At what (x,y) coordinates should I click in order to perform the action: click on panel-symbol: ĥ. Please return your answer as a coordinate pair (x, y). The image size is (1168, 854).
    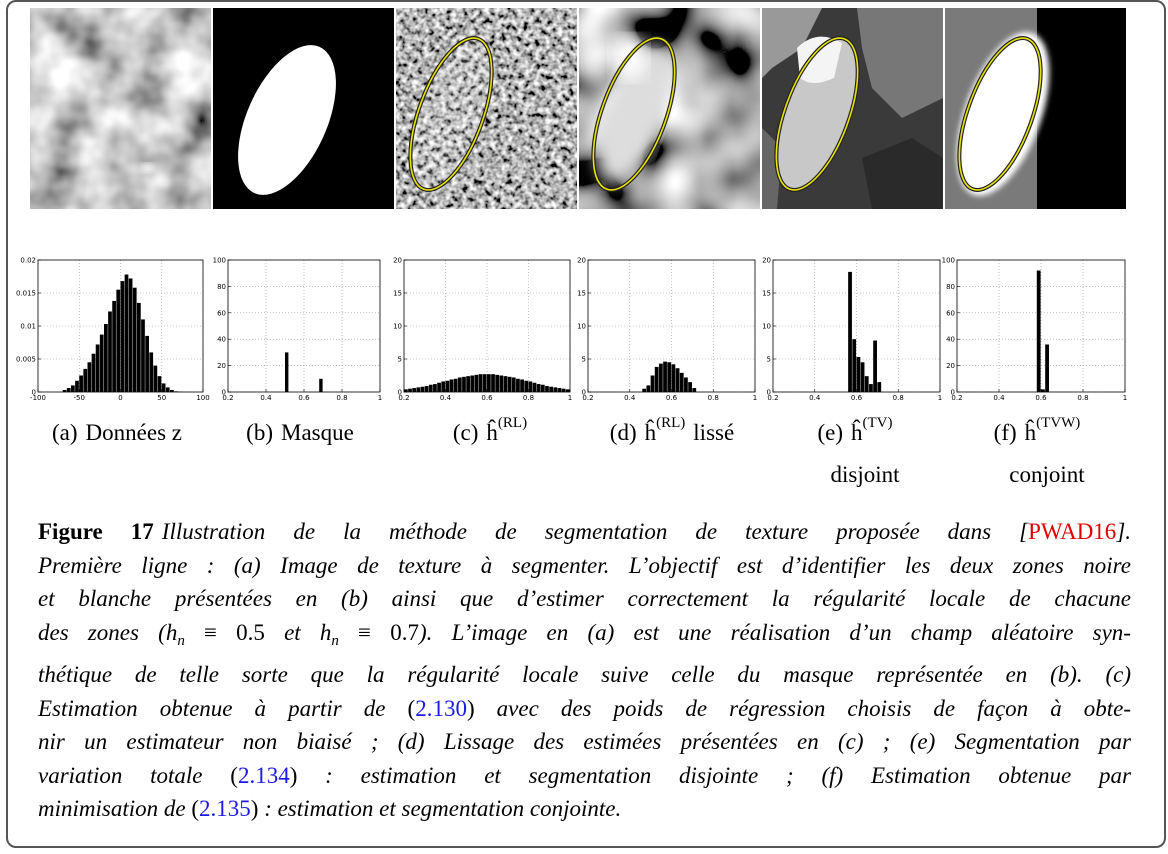
    Looking at the image, I should click on (492, 432).